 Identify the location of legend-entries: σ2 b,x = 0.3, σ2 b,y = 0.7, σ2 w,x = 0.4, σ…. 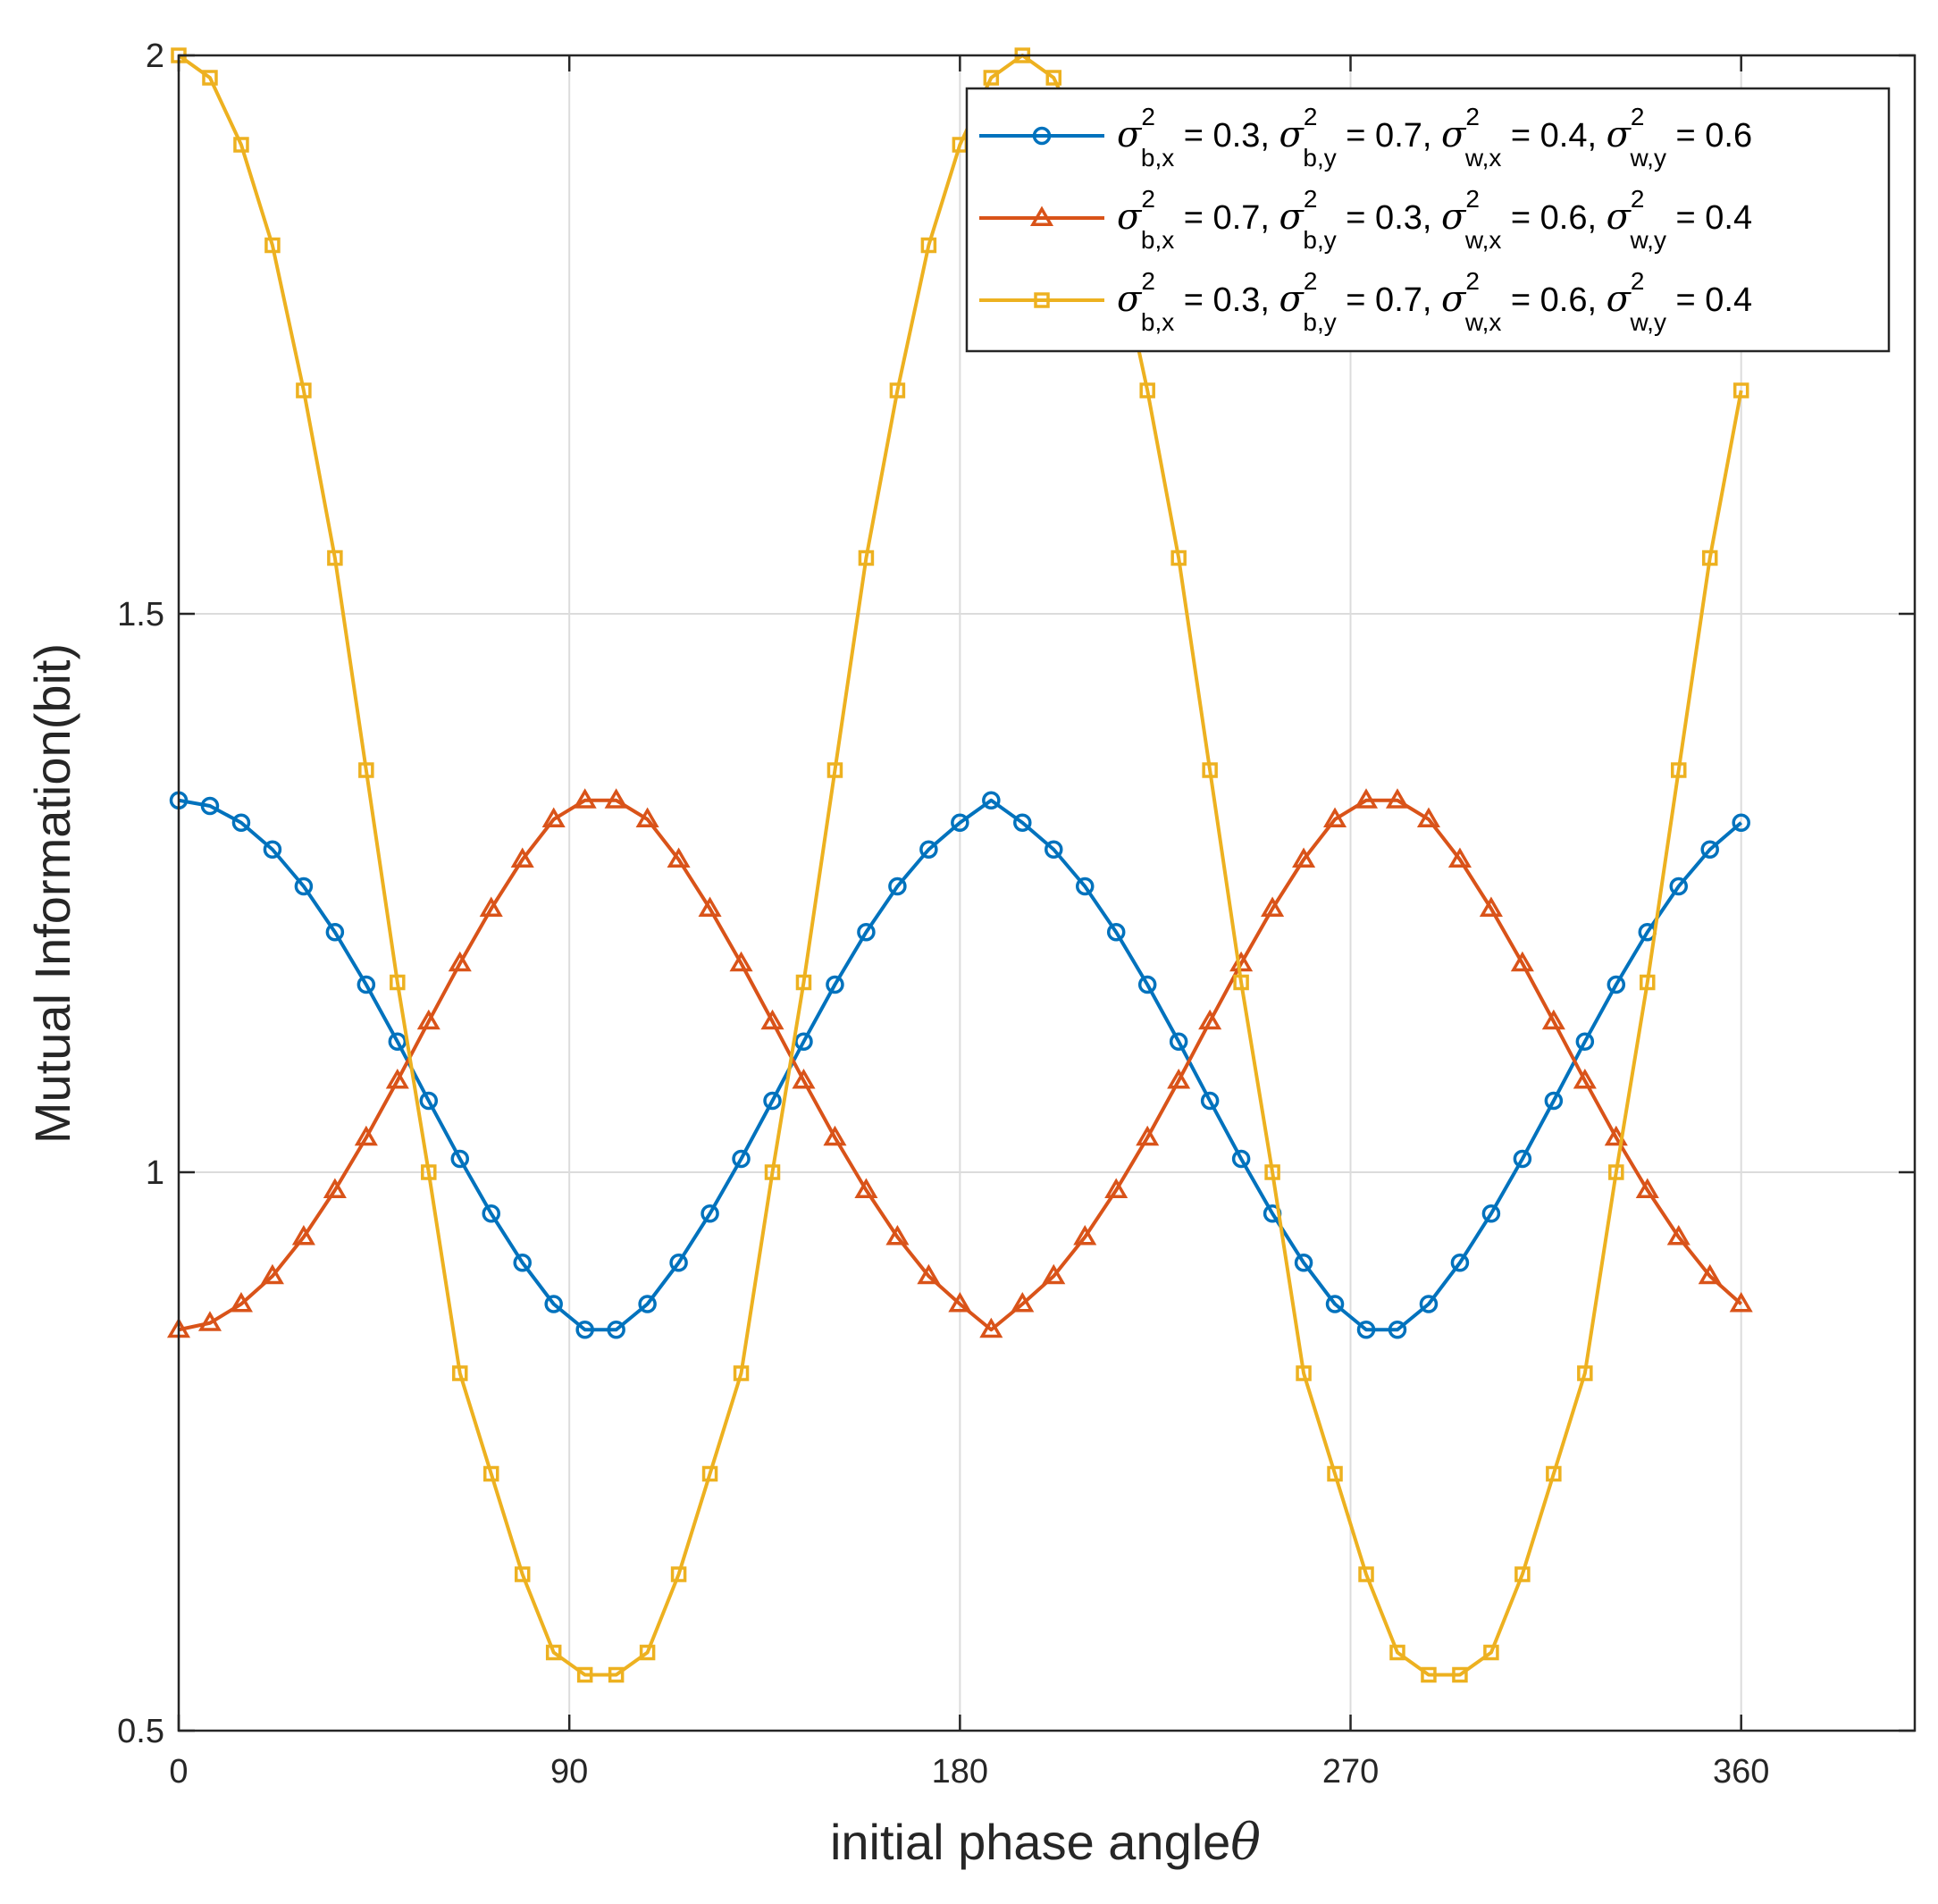
(1366, 219).